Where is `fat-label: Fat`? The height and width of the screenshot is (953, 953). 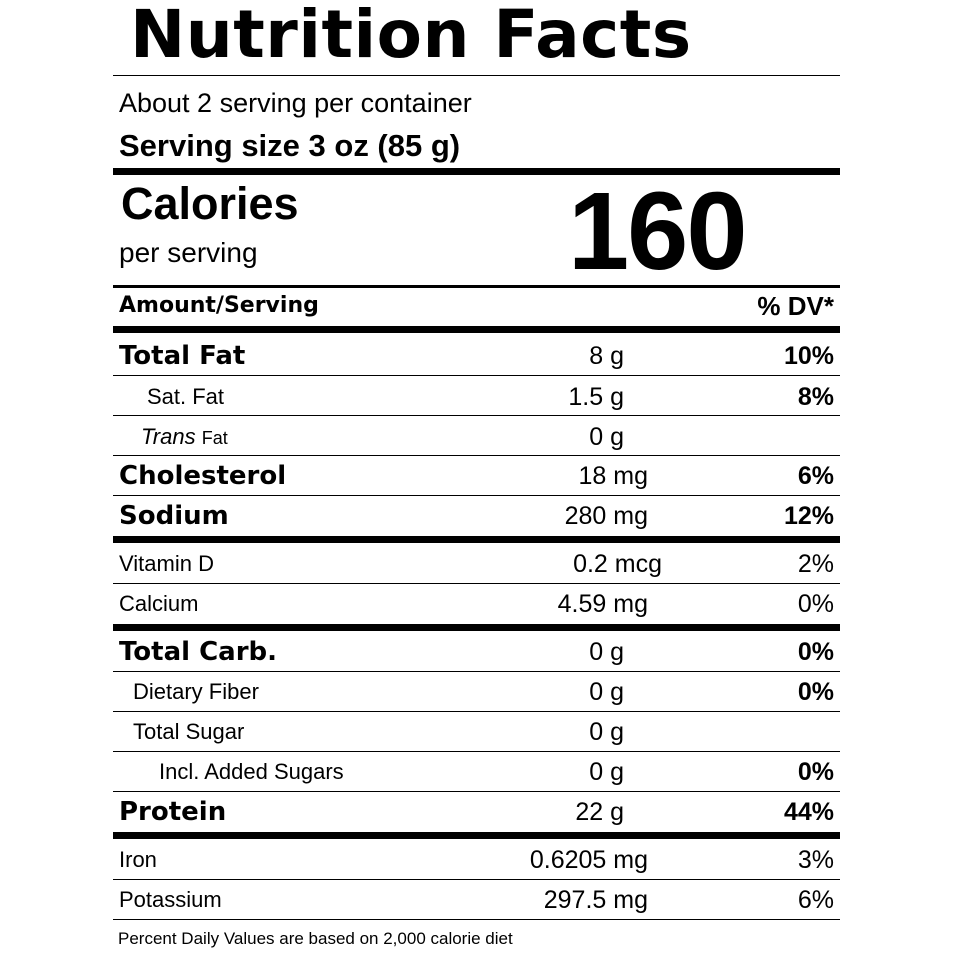
fat-label: Fat is located at coordinates (214, 438).